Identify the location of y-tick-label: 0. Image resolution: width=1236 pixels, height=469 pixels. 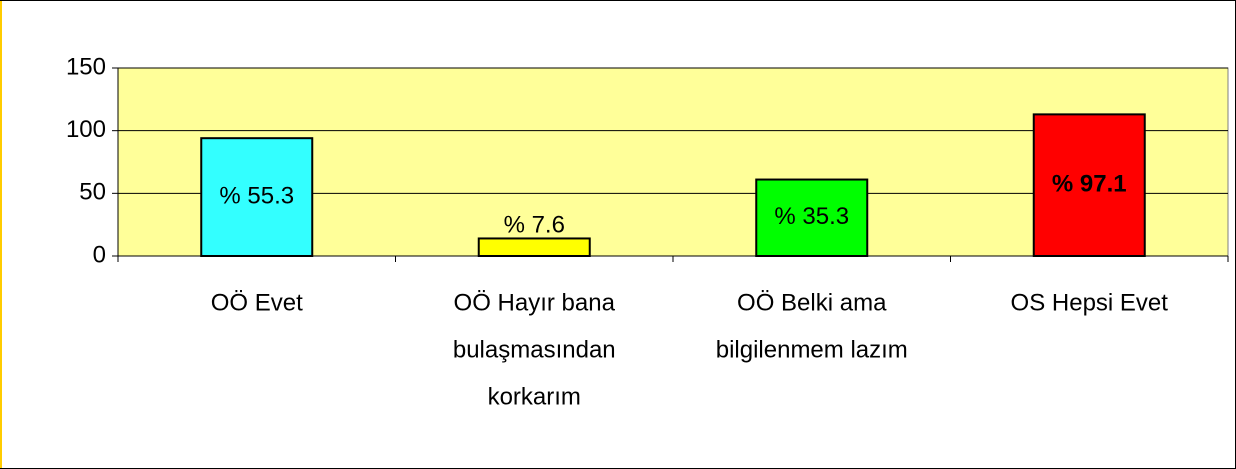
(99, 254).